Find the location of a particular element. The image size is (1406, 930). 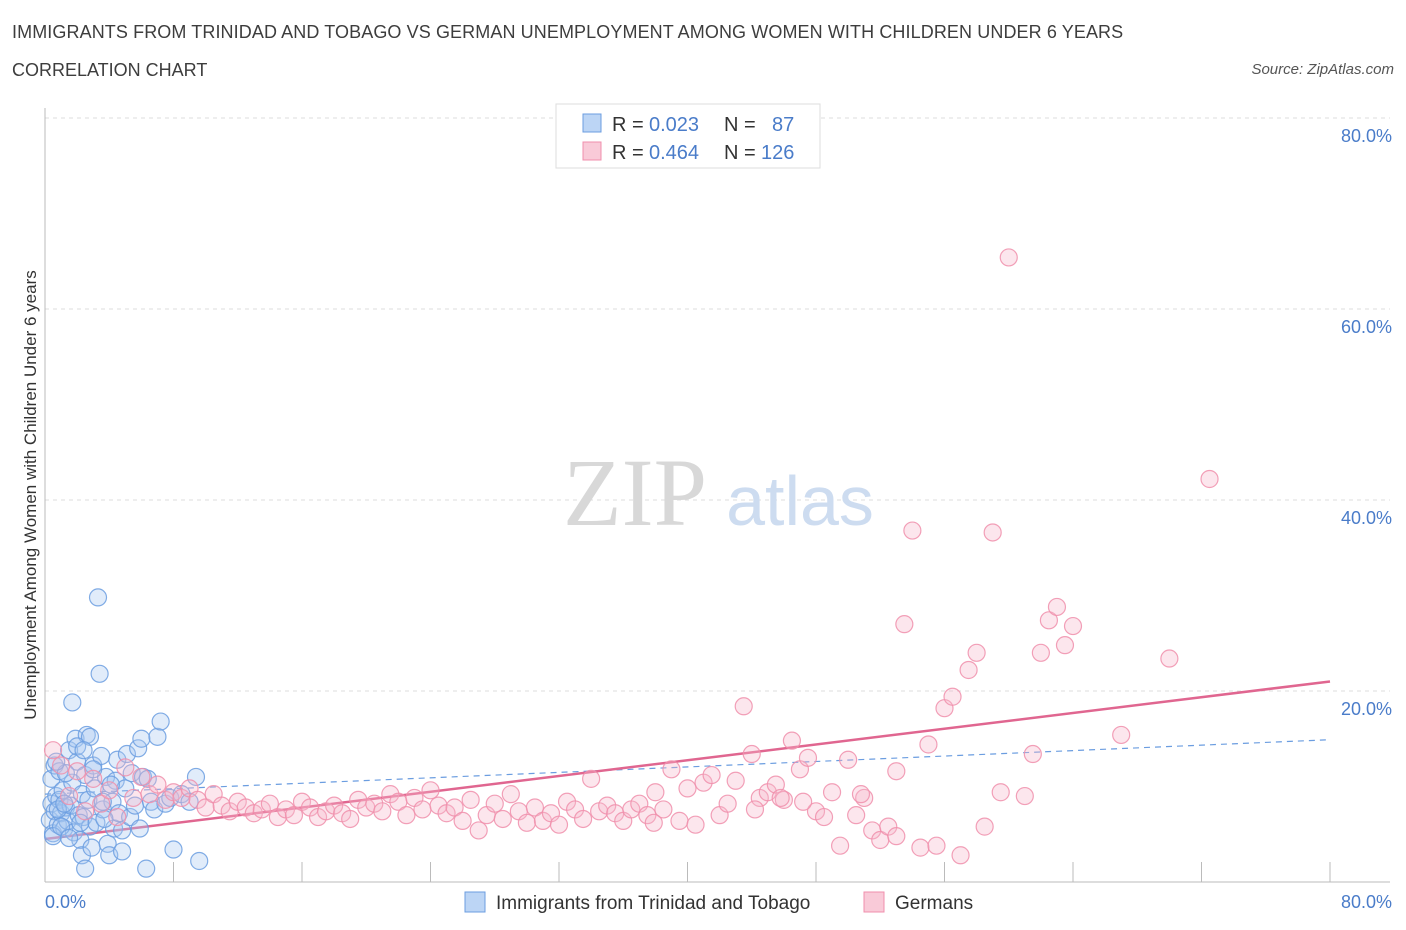

bottom-legend-label-pink: Germans is located at coordinates (934, 903).